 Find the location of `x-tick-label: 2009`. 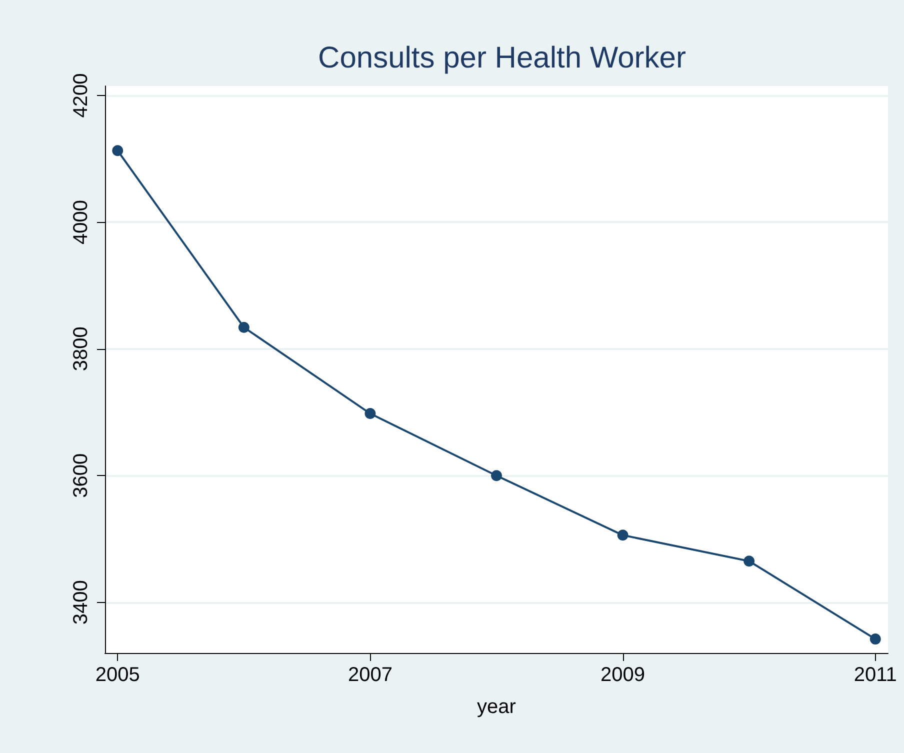

x-tick-label: 2009 is located at coordinates (623, 675).